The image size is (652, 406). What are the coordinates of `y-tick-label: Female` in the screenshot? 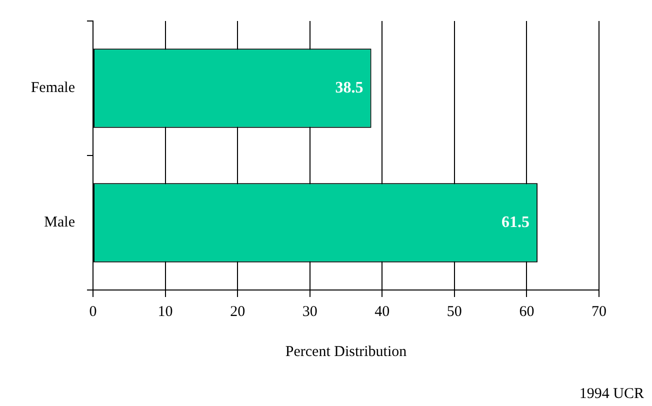 It's located at (53, 88).